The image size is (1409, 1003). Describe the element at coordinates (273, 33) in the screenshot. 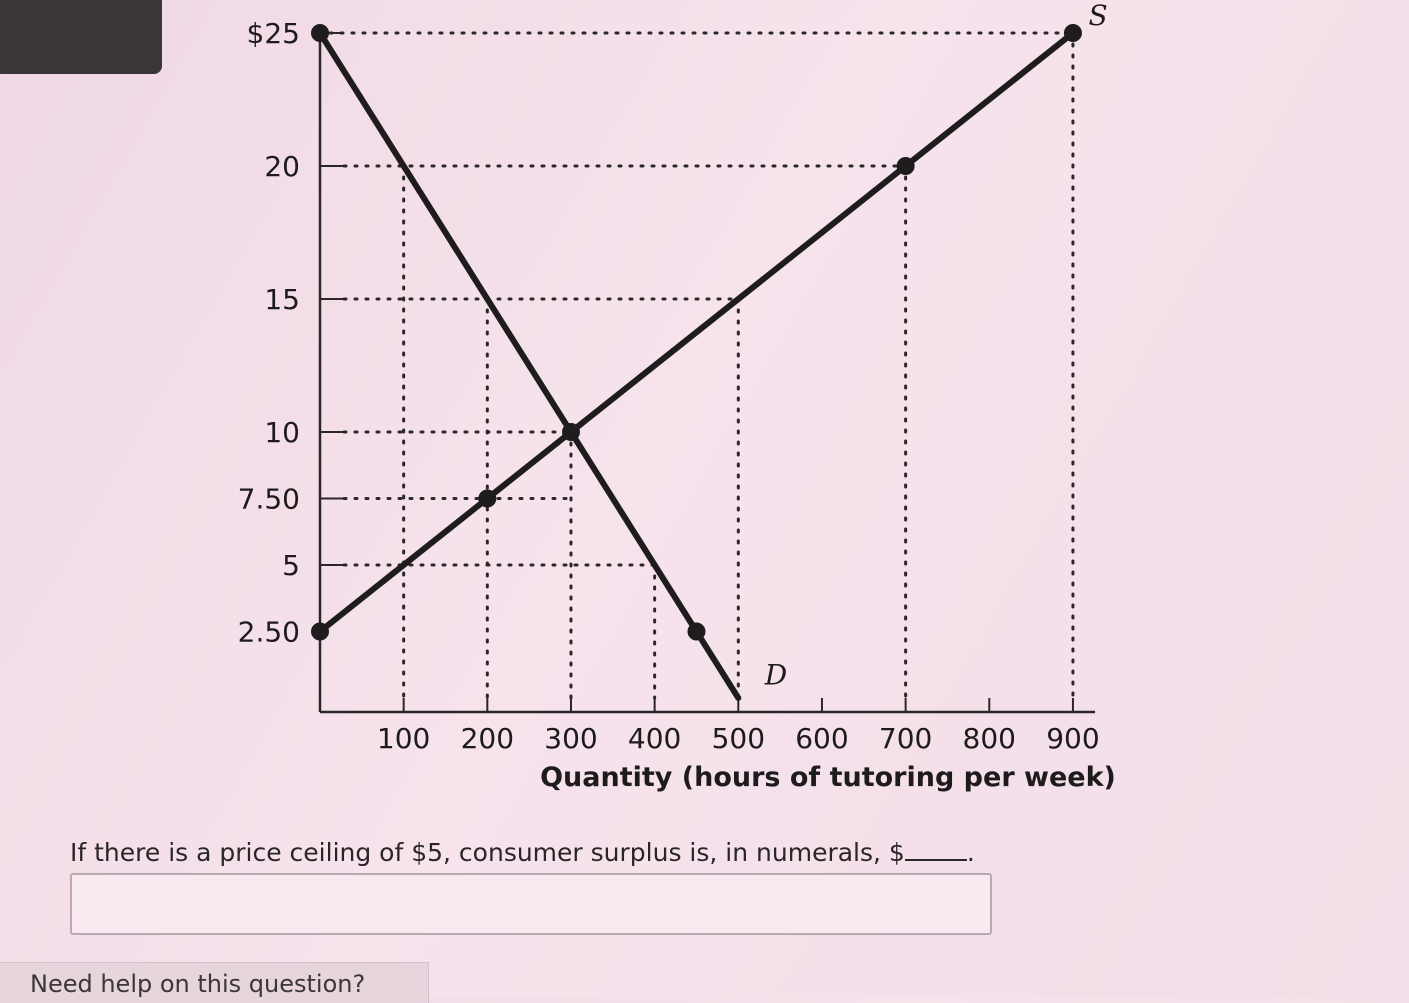

I see `y-tick-label: $25` at that location.